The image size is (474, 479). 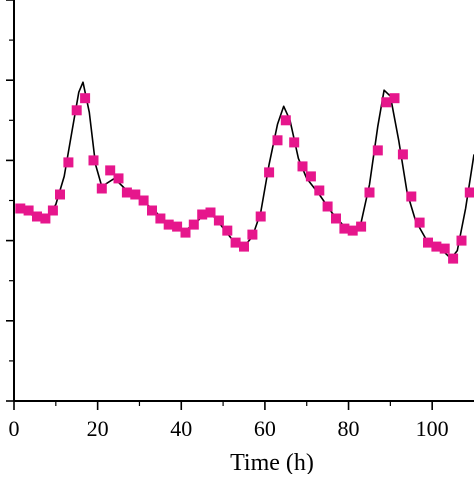 I want to click on x-axis-label: Time (h), so click(x=272, y=462).